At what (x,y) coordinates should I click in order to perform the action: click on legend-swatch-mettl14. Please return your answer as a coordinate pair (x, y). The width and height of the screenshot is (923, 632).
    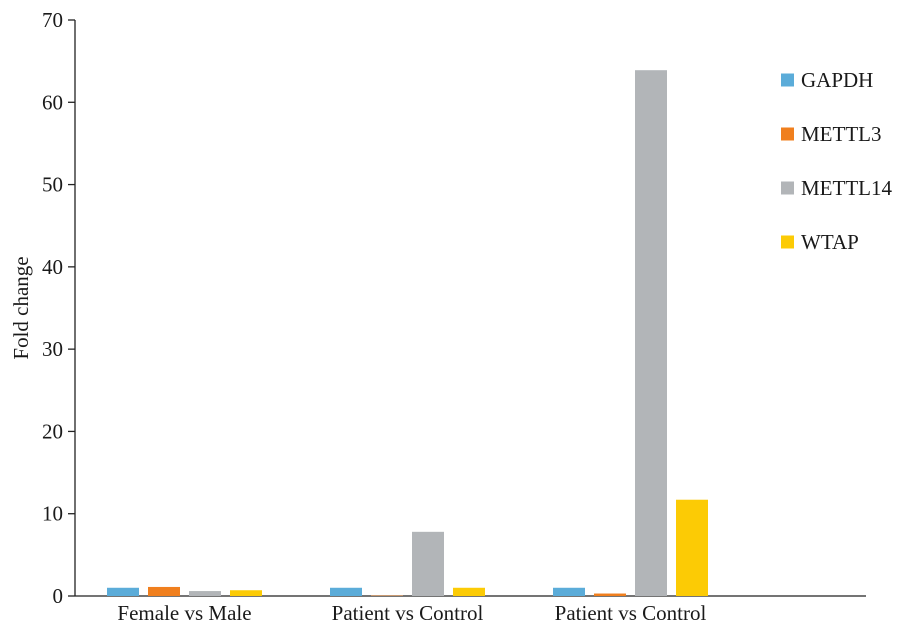
    Looking at the image, I should click on (787, 188).